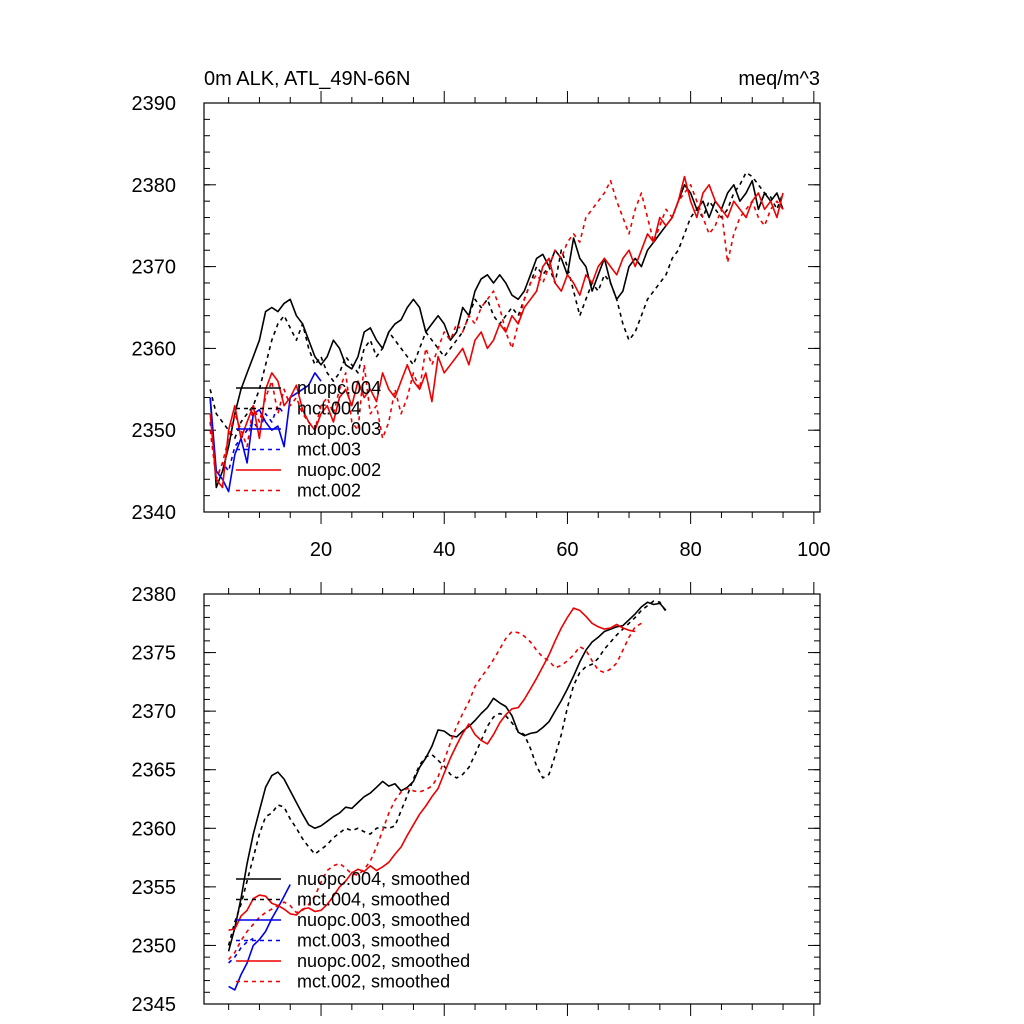  I want to click on legend-label: nuopc.002, so click(339, 470).